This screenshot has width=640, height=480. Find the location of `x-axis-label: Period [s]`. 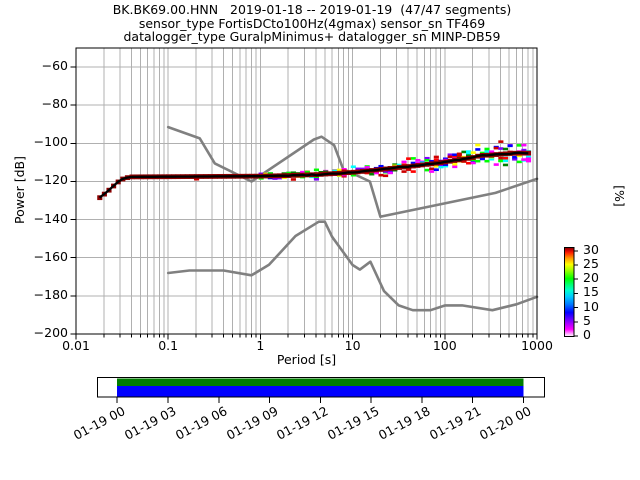

x-axis-label: Period [s] is located at coordinates (306, 359).